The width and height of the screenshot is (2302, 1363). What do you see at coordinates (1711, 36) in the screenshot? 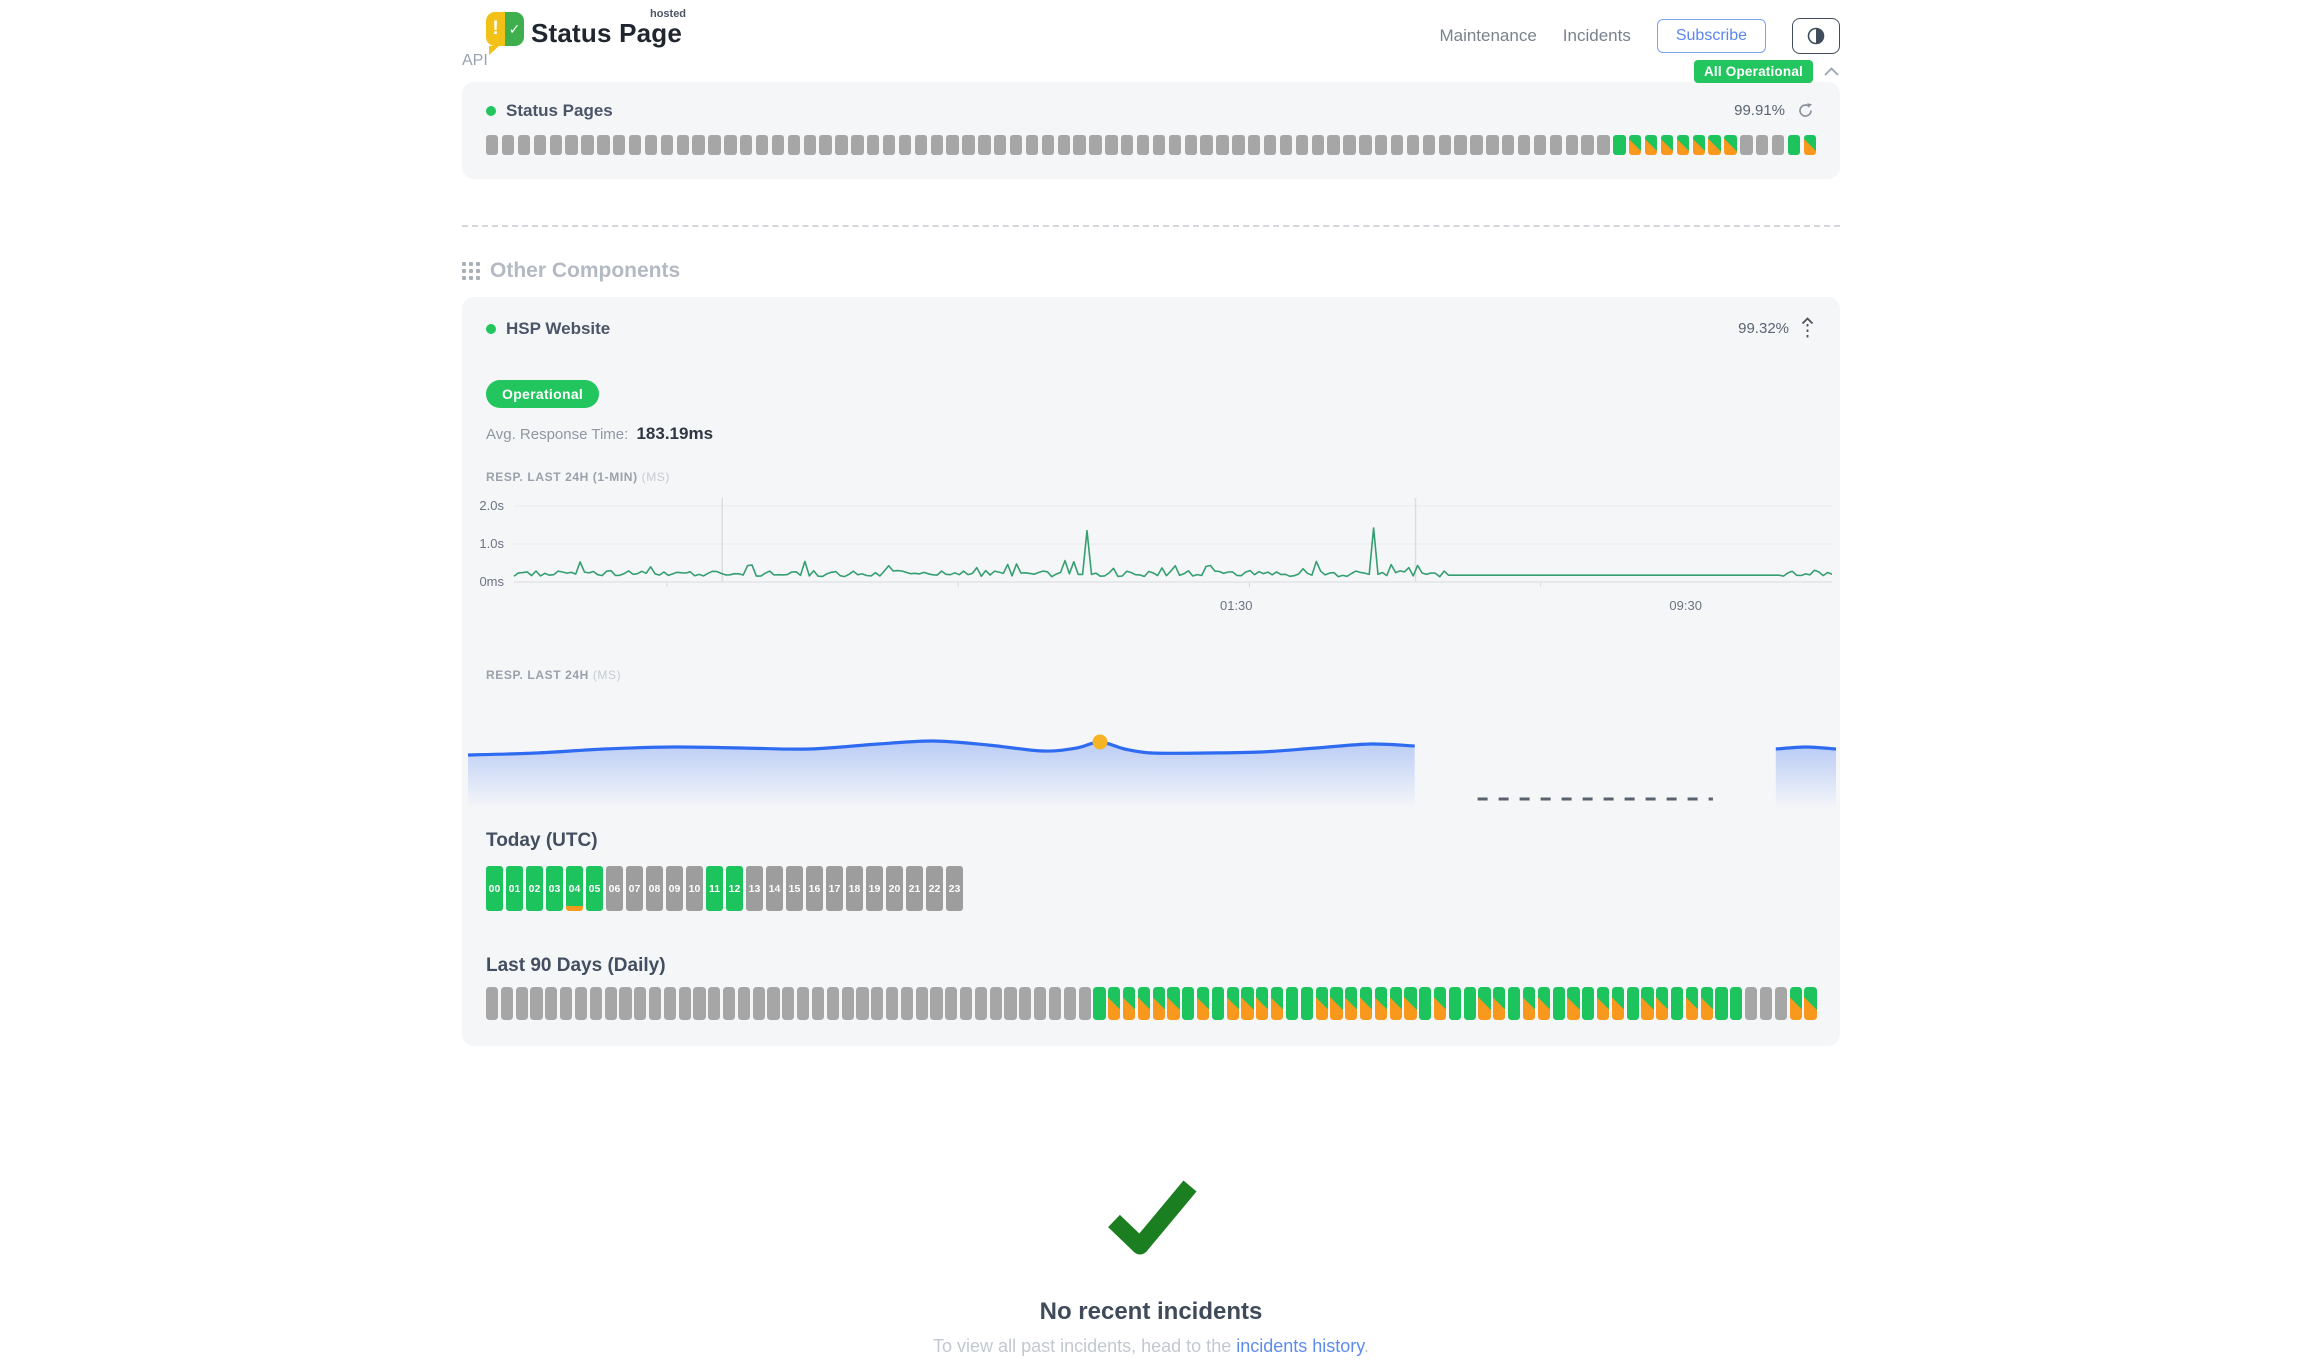
I see `subscribe-button: Subscribe` at bounding box center [1711, 36].